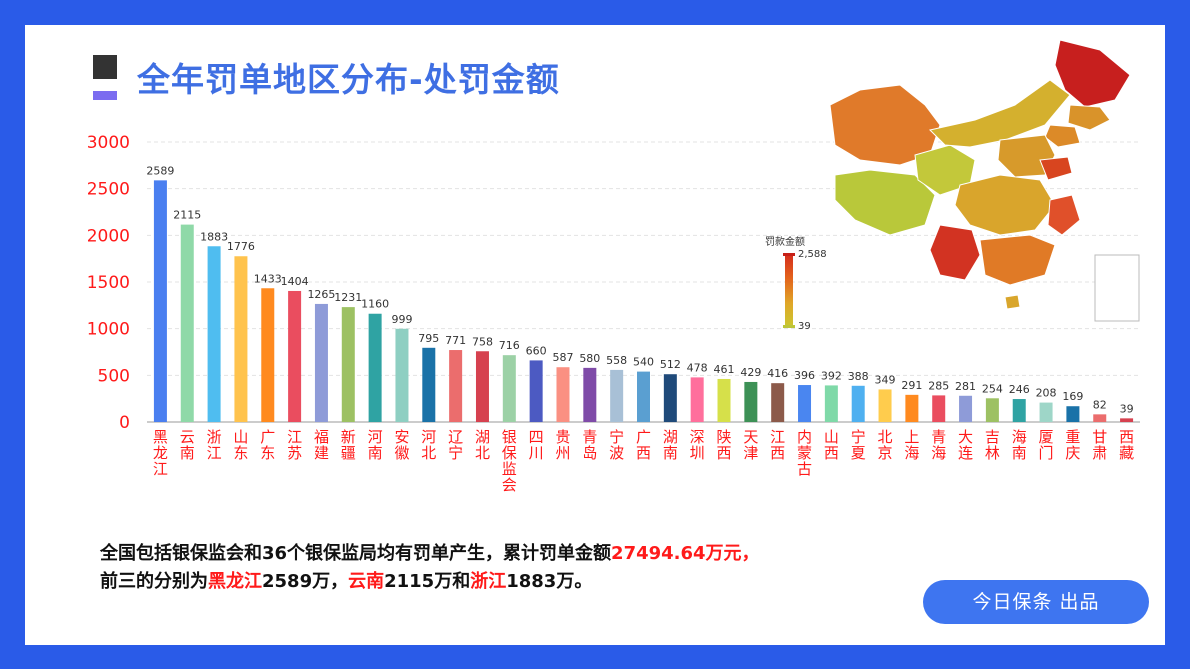 Image resolution: width=1190 pixels, height=669 pixels. What do you see at coordinates (777, 373) in the screenshot?
I see `data-label: 416` at bounding box center [777, 373].